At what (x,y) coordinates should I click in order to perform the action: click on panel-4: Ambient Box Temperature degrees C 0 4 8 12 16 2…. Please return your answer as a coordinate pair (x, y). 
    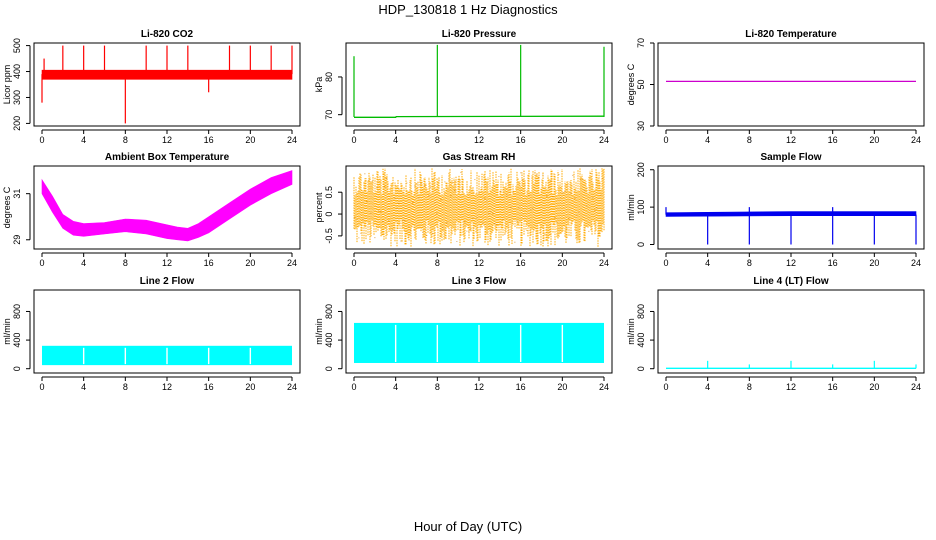
    Looking at the image, I should click on (151, 210).